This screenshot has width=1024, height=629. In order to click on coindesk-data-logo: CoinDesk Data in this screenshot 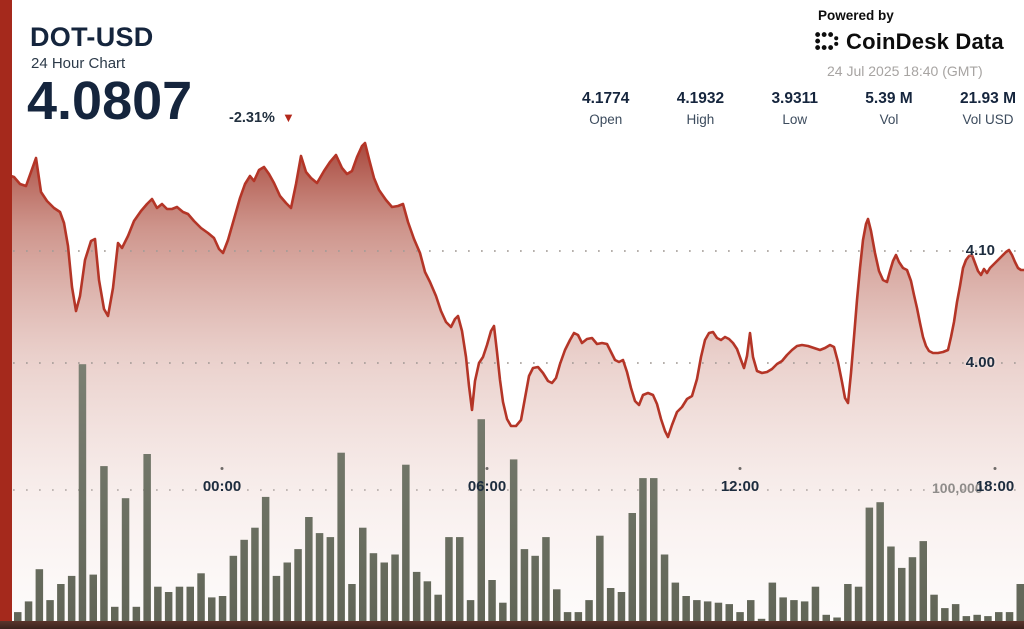, I will do `click(908, 42)`.